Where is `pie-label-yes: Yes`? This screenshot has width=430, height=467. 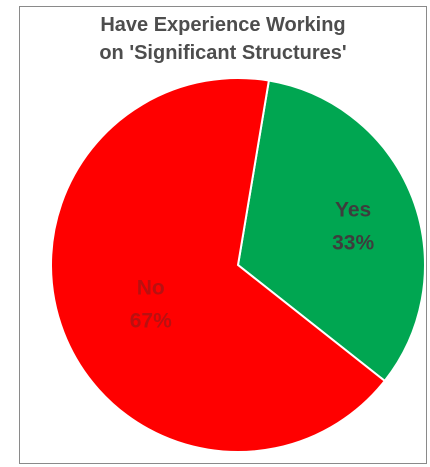 pie-label-yes: Yes is located at coordinates (353, 210).